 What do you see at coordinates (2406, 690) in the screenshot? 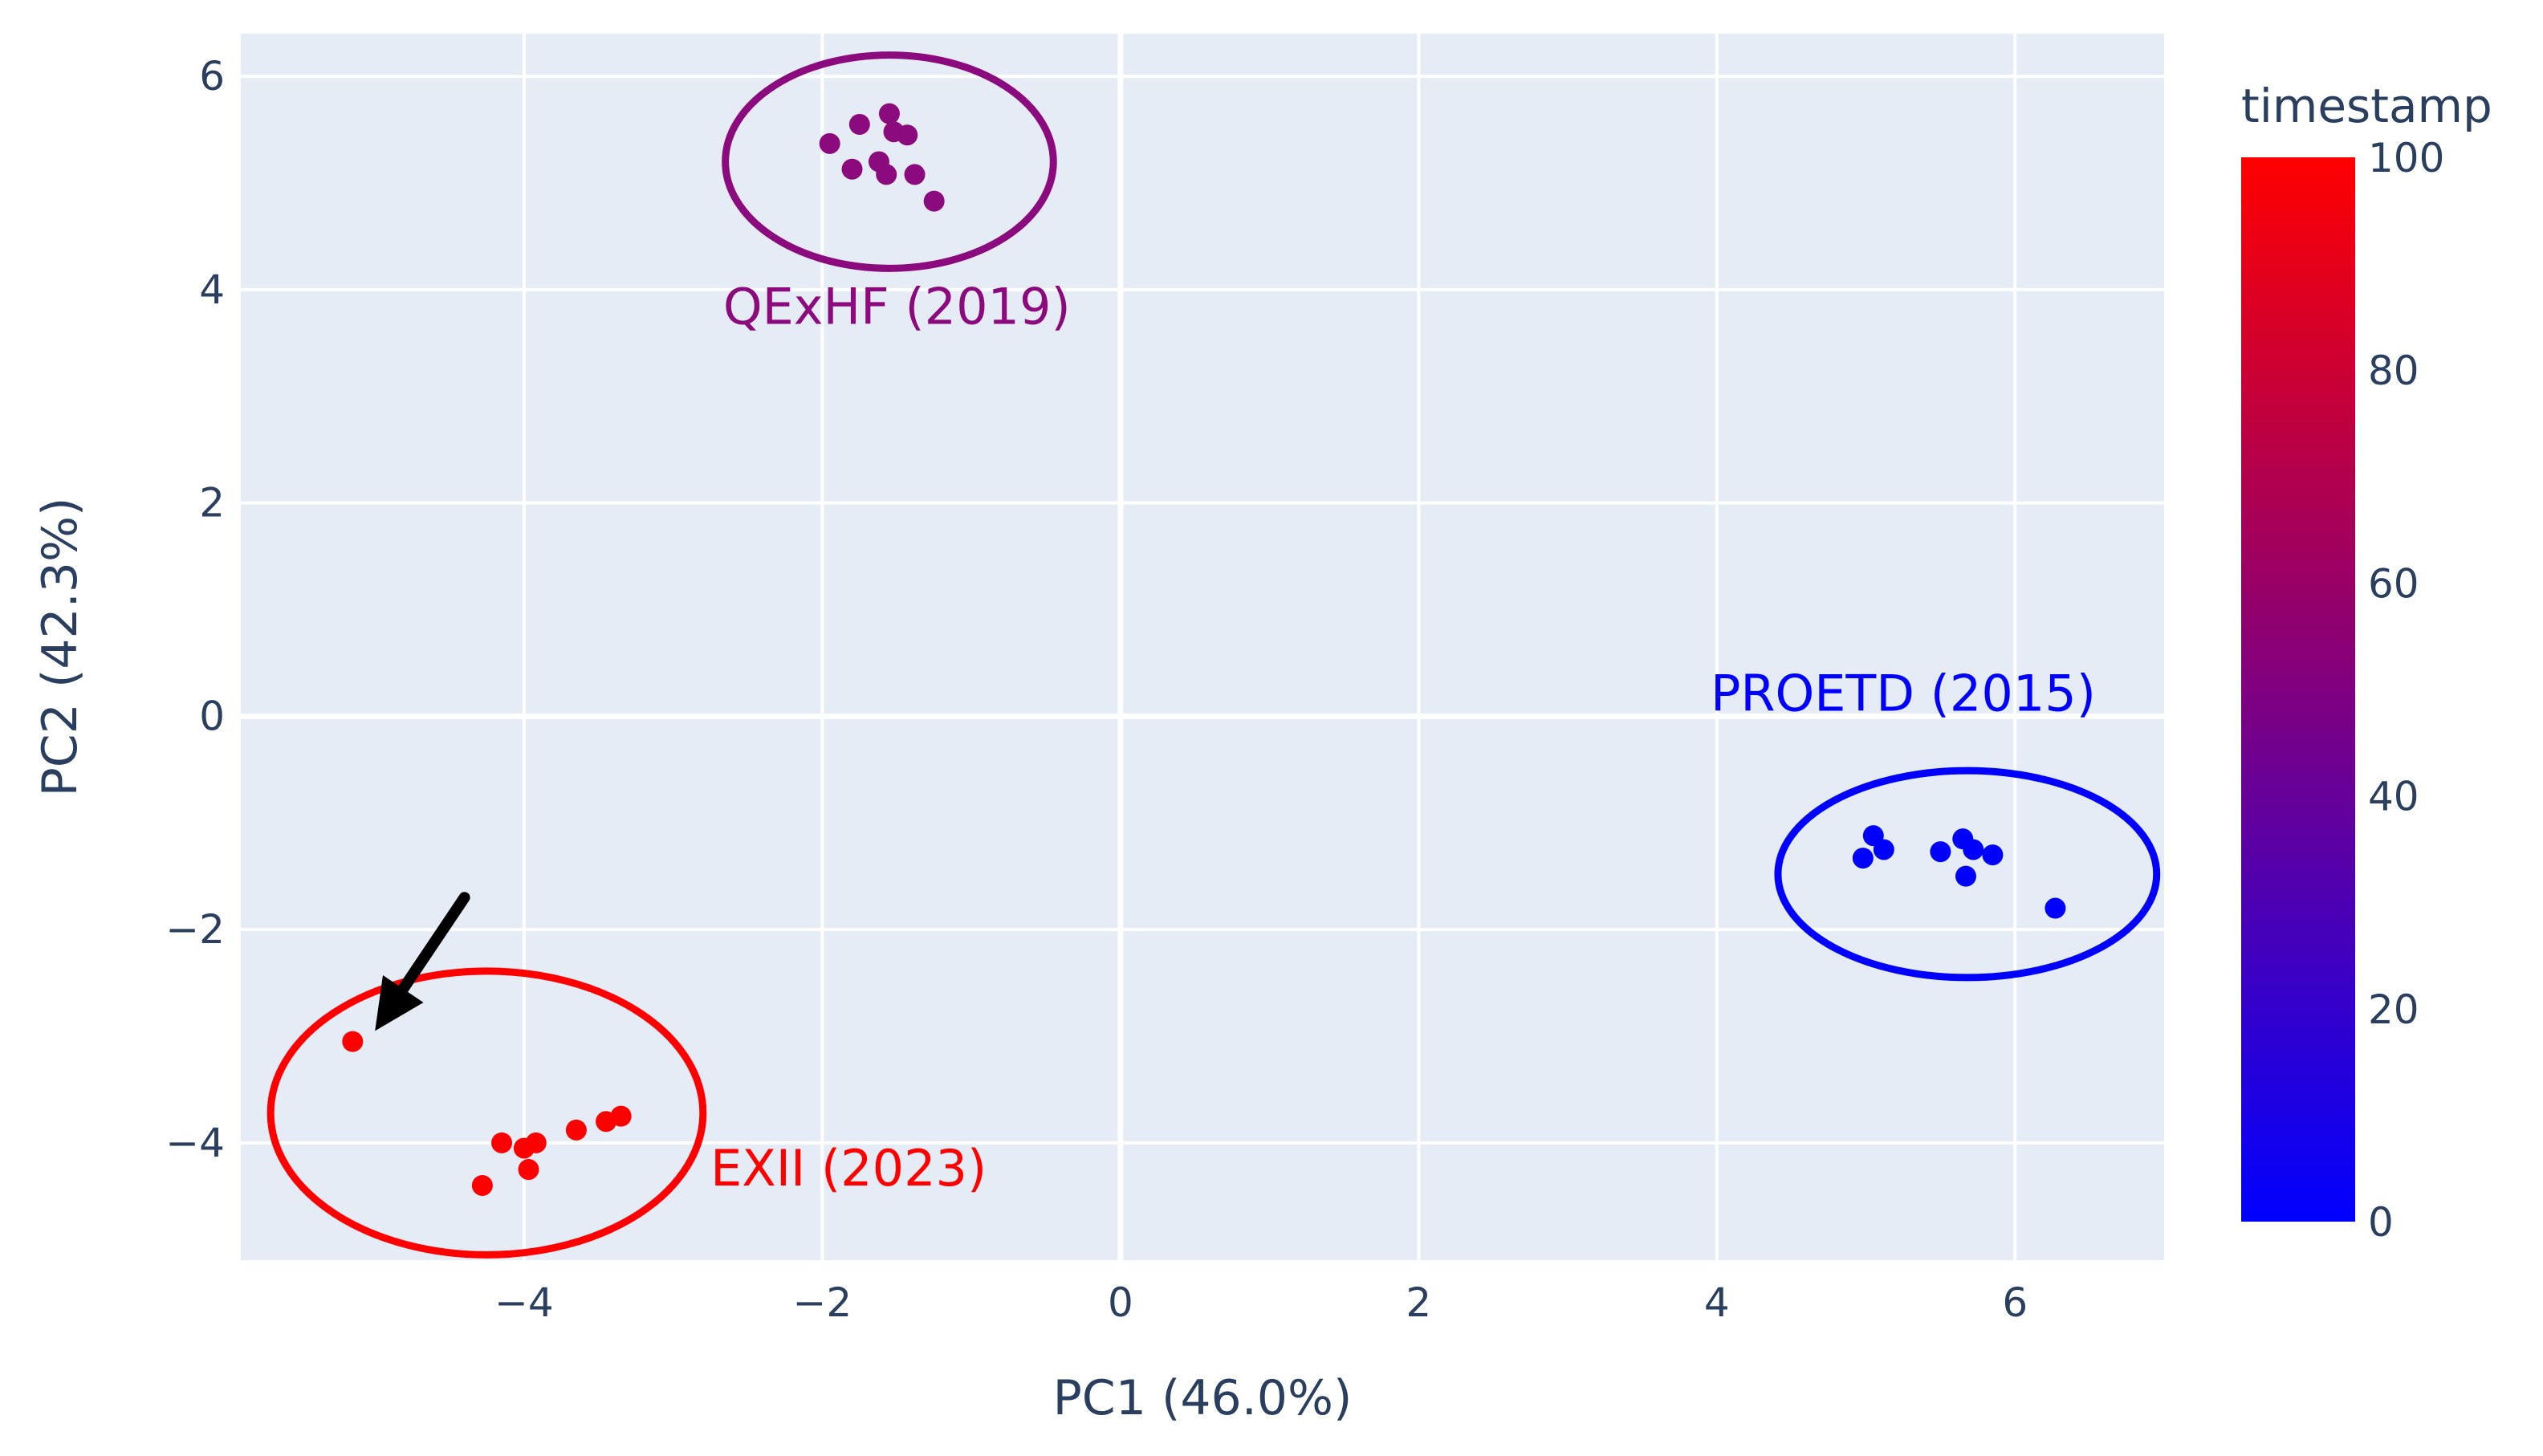
I see `colorbar-ticks: 0 20 40 60 80 100` at bounding box center [2406, 690].